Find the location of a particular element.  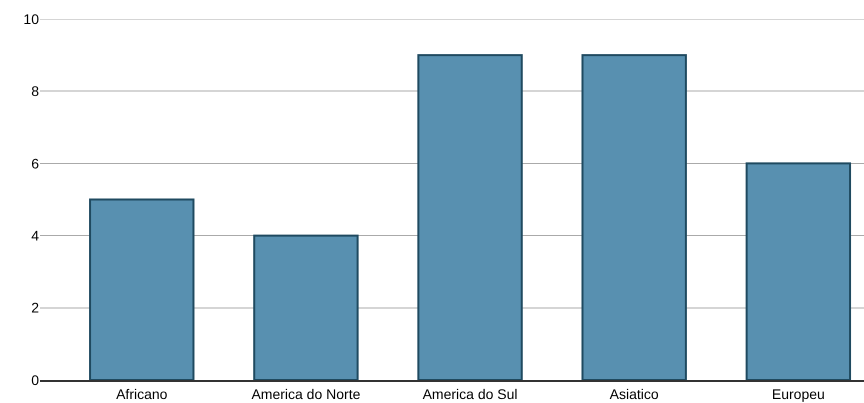

x-tick-label: America do Sul is located at coordinates (470, 394).